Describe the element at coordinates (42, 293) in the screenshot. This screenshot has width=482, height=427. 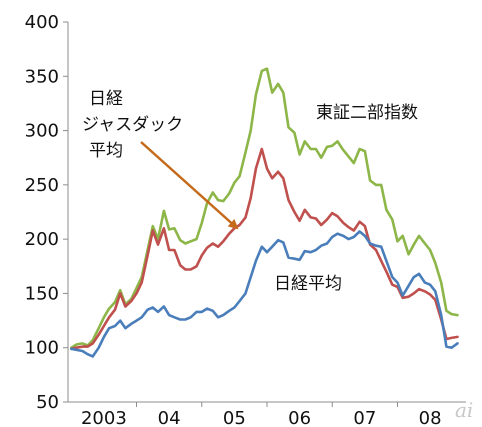
I see `y-tick-label: 150` at that location.